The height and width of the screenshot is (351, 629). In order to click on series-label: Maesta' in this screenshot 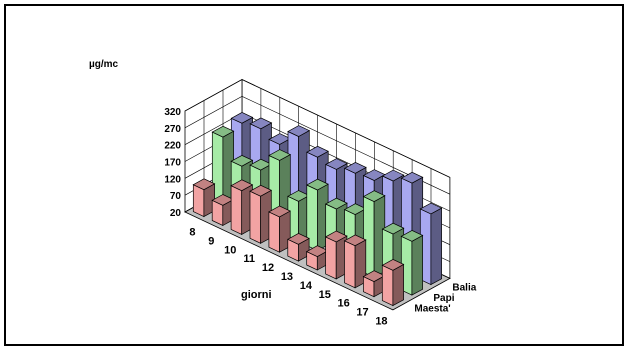, I will do `click(432, 309)`.